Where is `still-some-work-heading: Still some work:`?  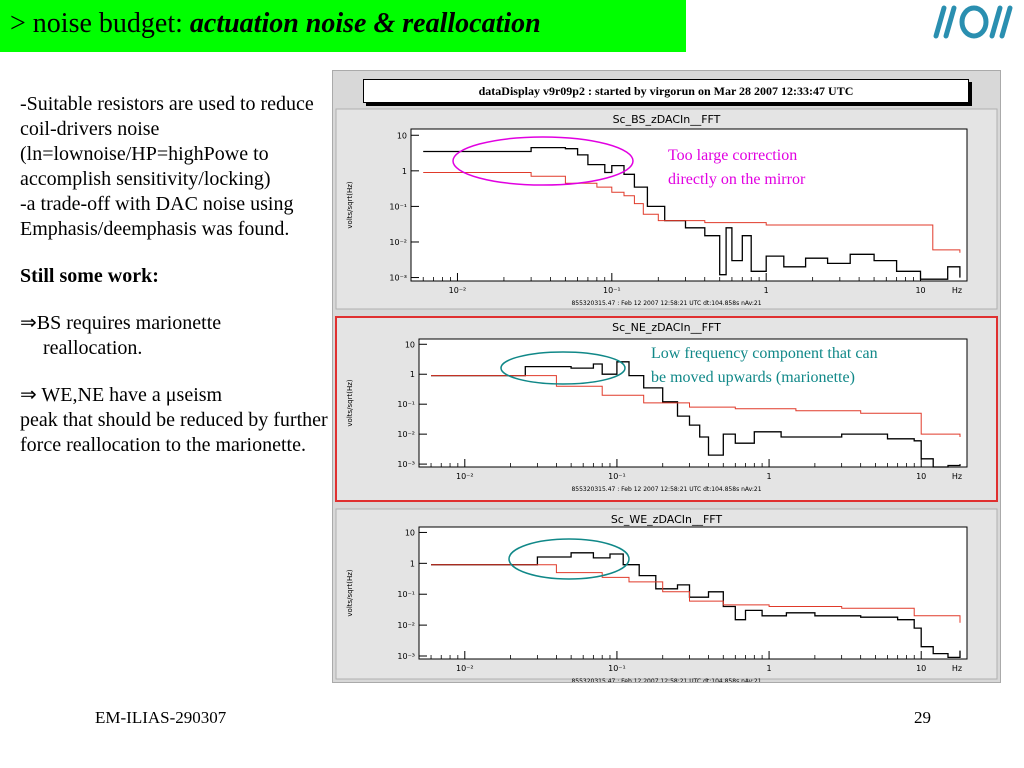
still-some-work-heading: Still some work: is located at coordinates (89, 276).